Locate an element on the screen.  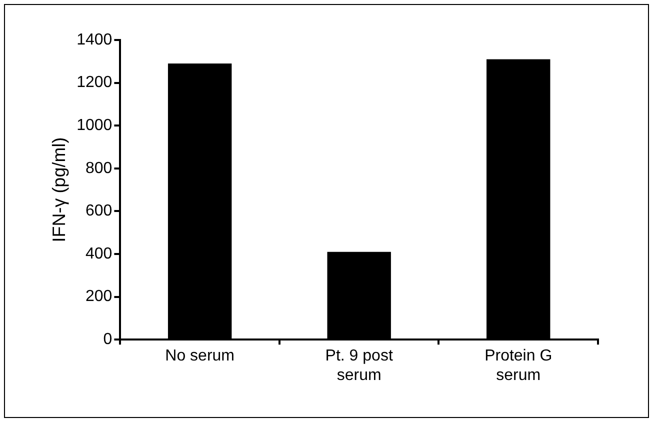
y-tick-label: 400 is located at coordinates (98, 253).